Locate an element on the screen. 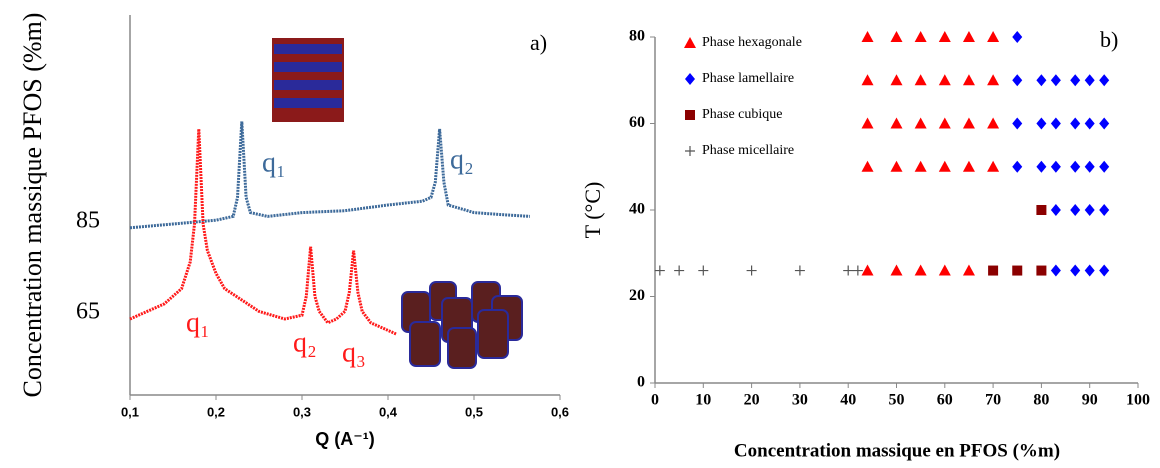 This screenshot has height=468, width=1160. x-tick-label: 0,6 is located at coordinates (560, 411).